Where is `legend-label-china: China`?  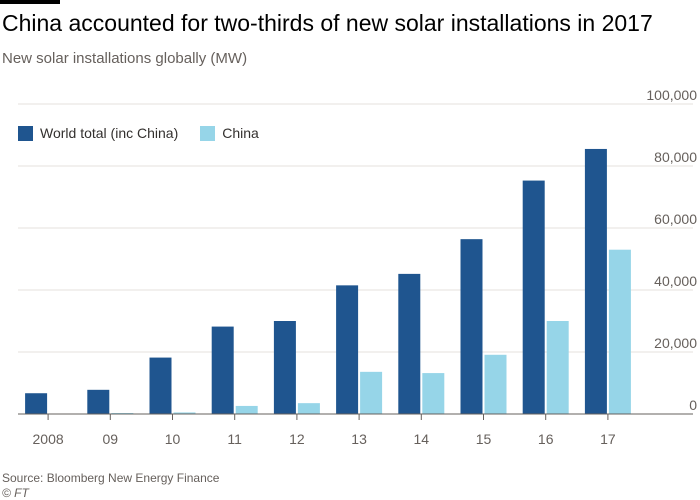
legend-label-china: China is located at coordinates (240, 133).